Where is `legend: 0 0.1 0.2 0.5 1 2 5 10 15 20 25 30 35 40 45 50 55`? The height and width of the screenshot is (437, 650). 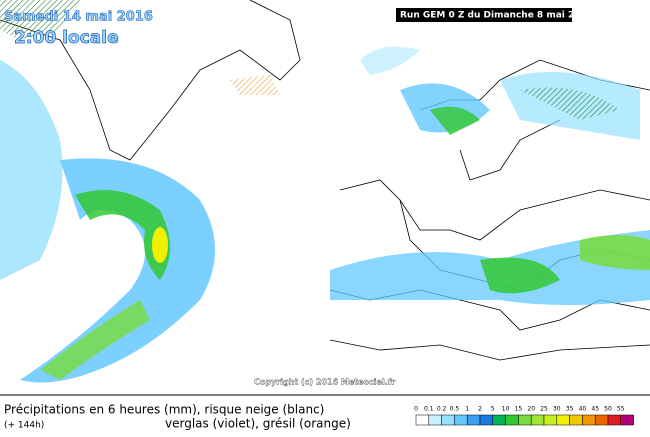
legend: 0 0.1 0.2 0.5 1 2 5 10 15 20 25 30 35 40 45 50 55 is located at coordinates (524, 416).